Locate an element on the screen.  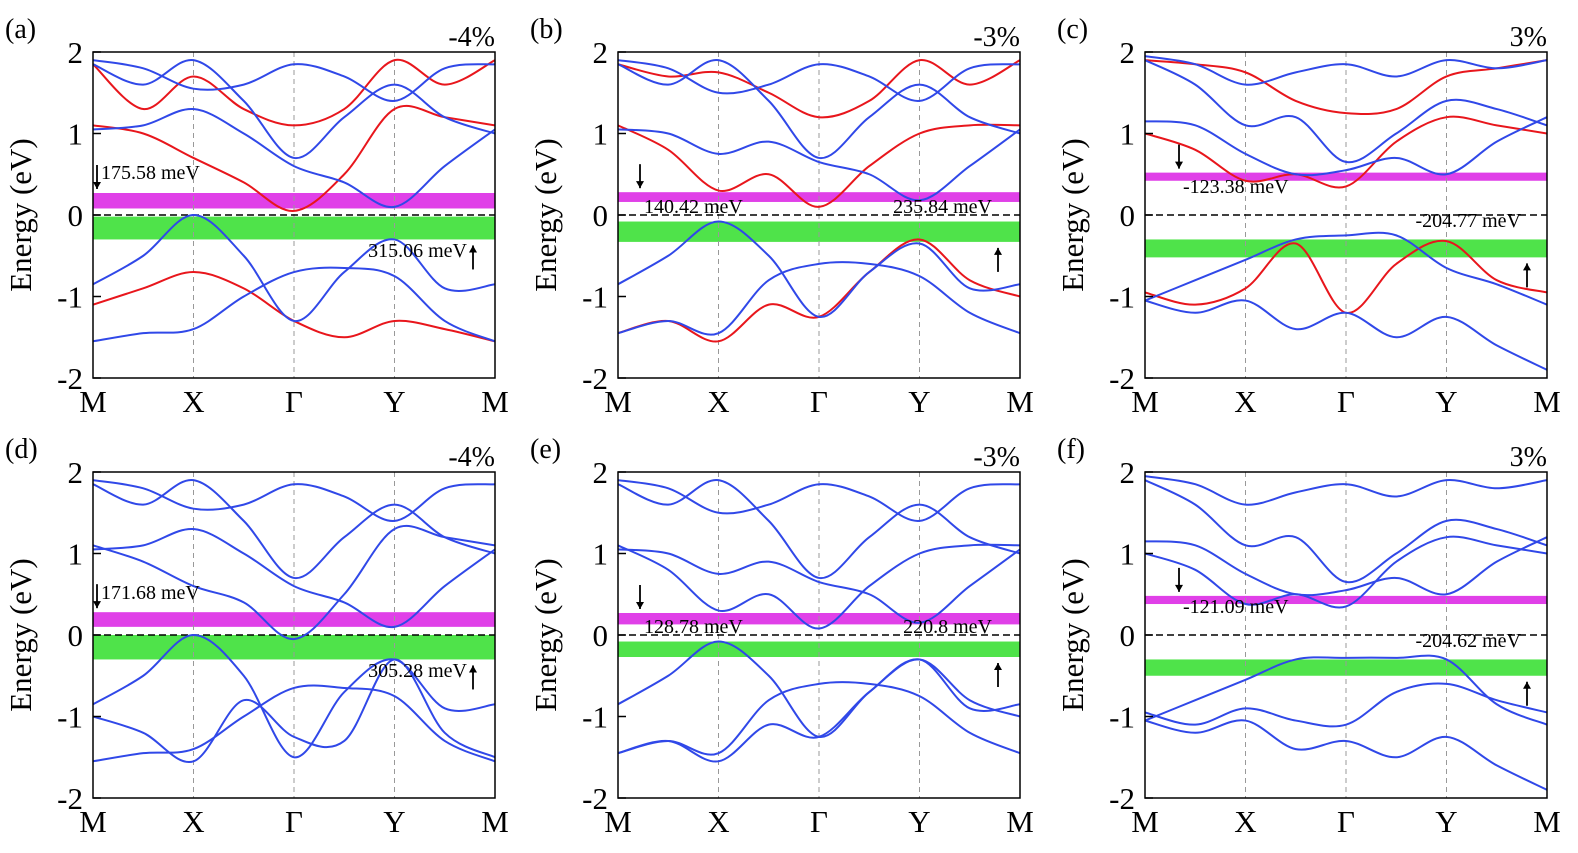
gap-annotation: 220.8 meV is located at coordinates (947, 627).